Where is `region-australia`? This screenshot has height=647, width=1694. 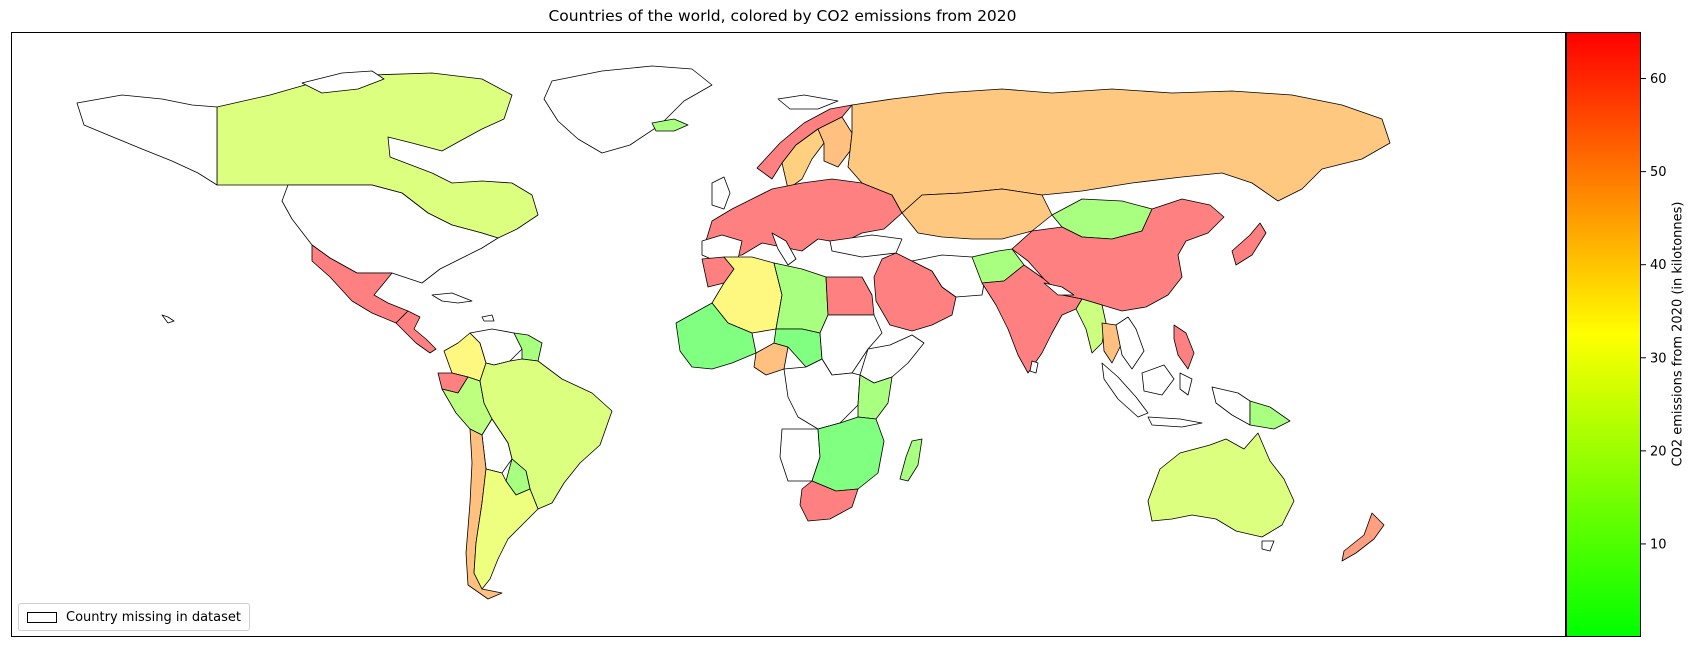
region-australia is located at coordinates (1221, 485).